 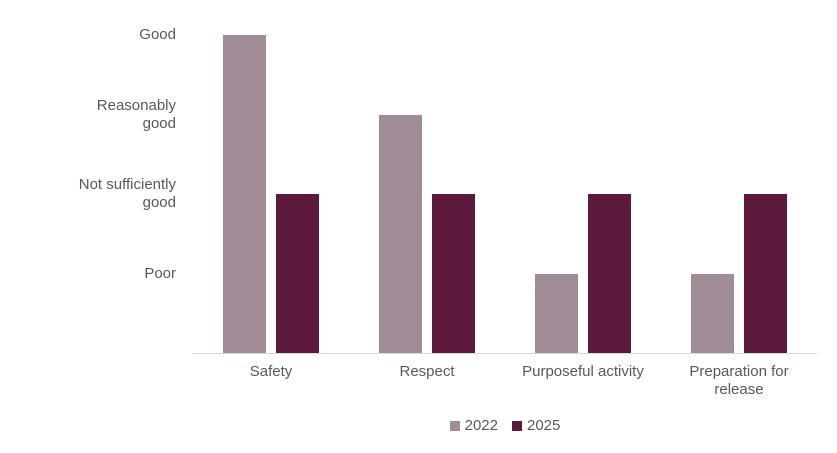 I want to click on x-category-label-preparation-for-release: Preparation for release, so click(x=739, y=380).